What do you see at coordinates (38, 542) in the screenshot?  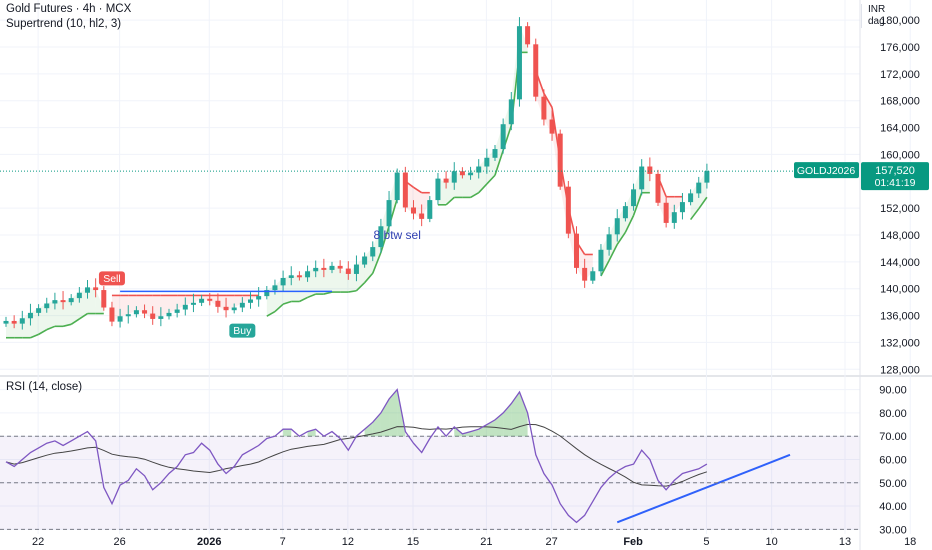 I see `time-tick-label: 22` at bounding box center [38, 542].